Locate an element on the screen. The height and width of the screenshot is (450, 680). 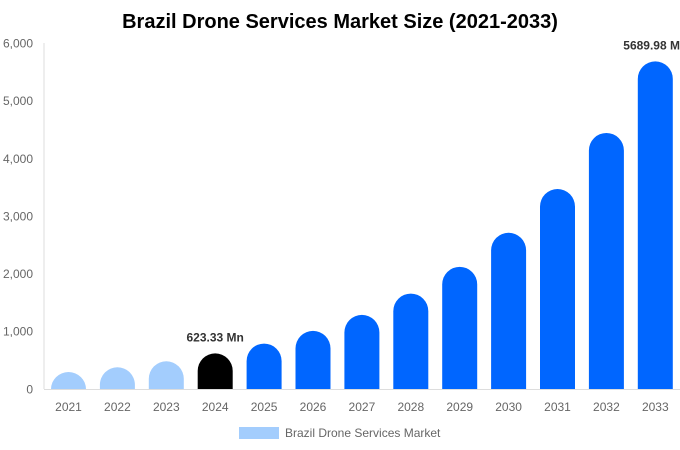
x-tick-label: 2029 is located at coordinates (459, 407).